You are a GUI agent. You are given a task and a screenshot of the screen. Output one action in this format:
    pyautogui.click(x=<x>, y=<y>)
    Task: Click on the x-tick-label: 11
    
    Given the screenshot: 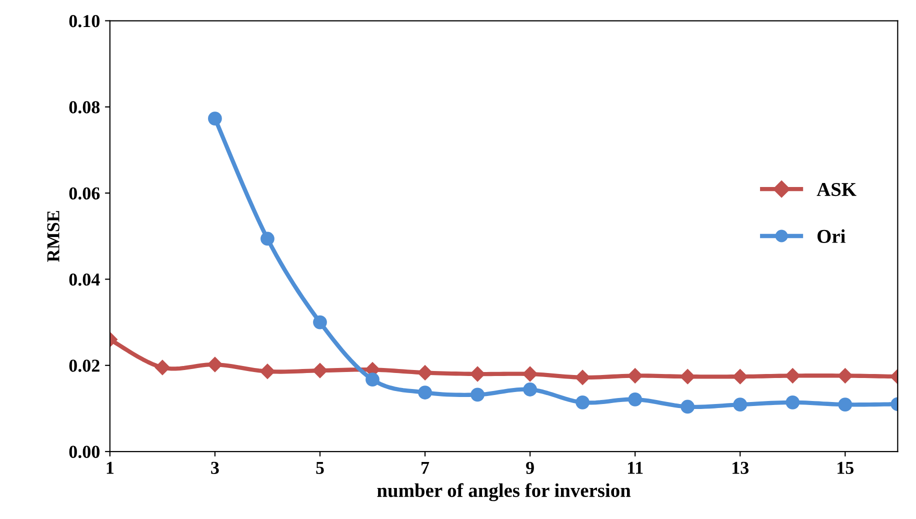 What is the action you would take?
    pyautogui.click(x=635, y=468)
    